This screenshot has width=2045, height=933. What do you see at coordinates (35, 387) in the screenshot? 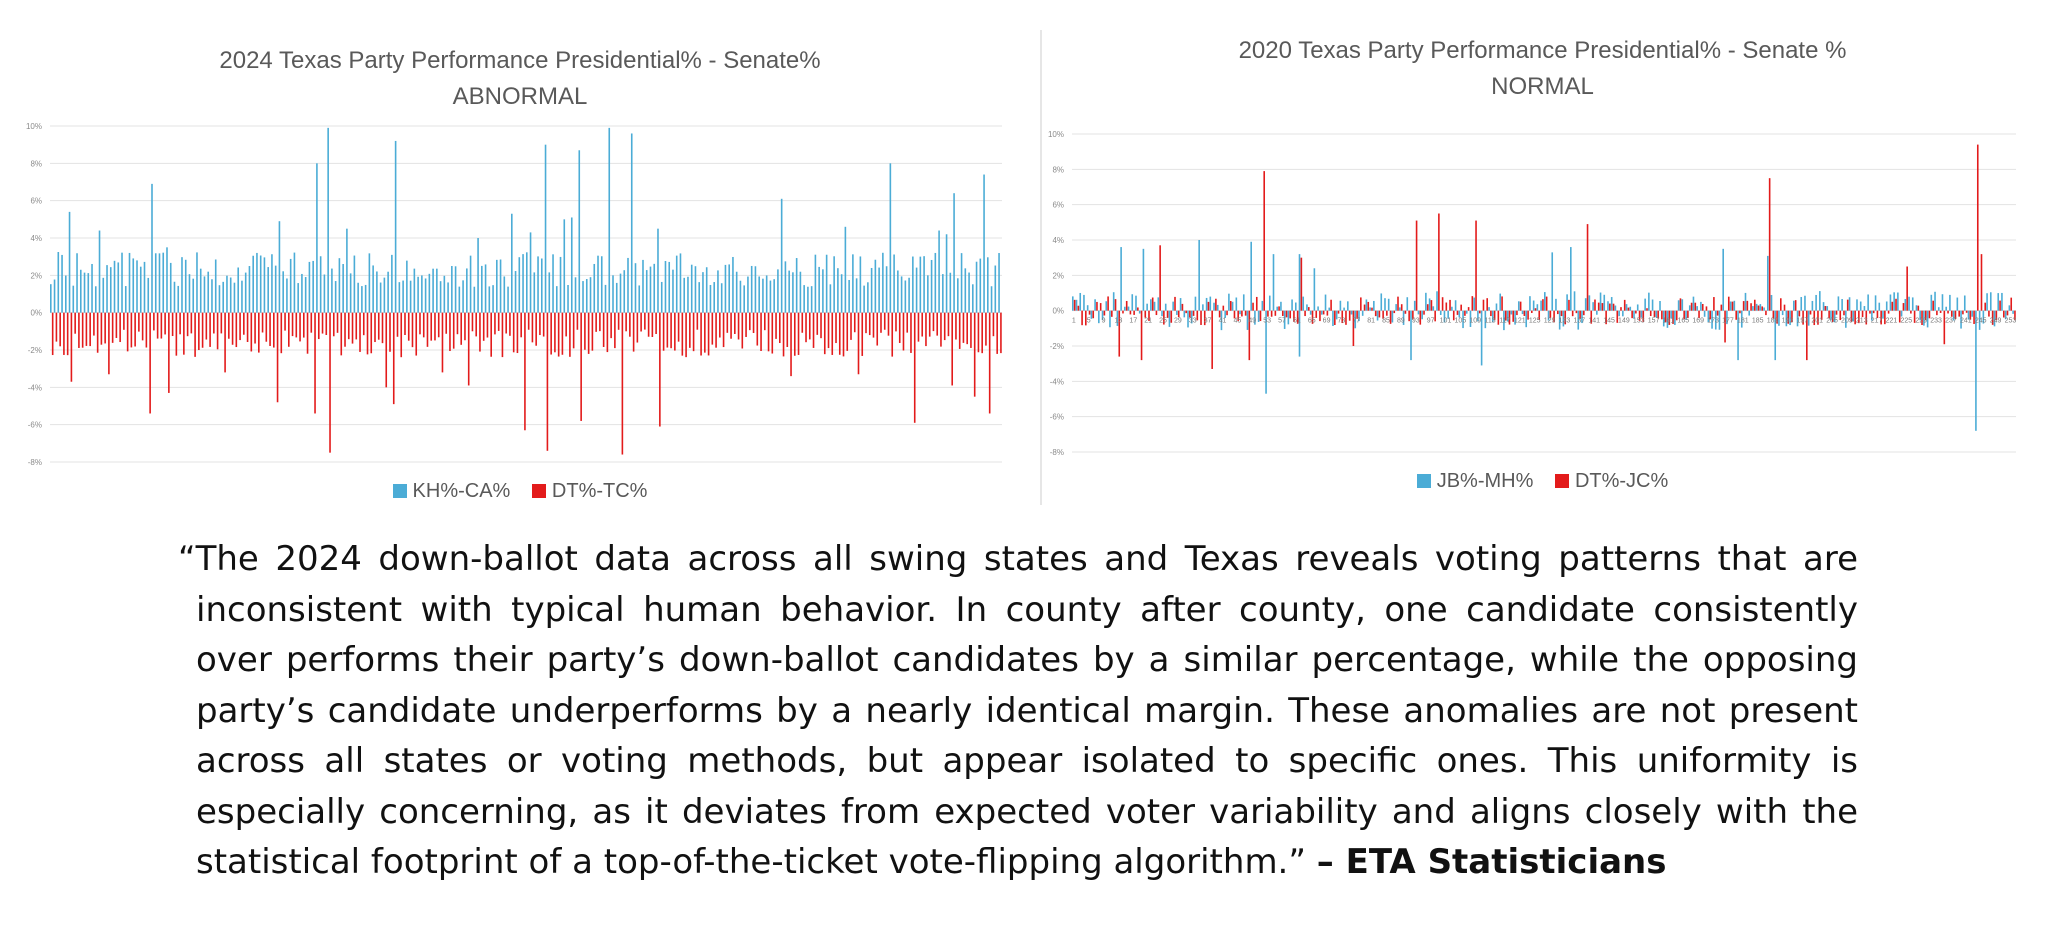
I see `y-tick-label: -4%` at bounding box center [35, 387].